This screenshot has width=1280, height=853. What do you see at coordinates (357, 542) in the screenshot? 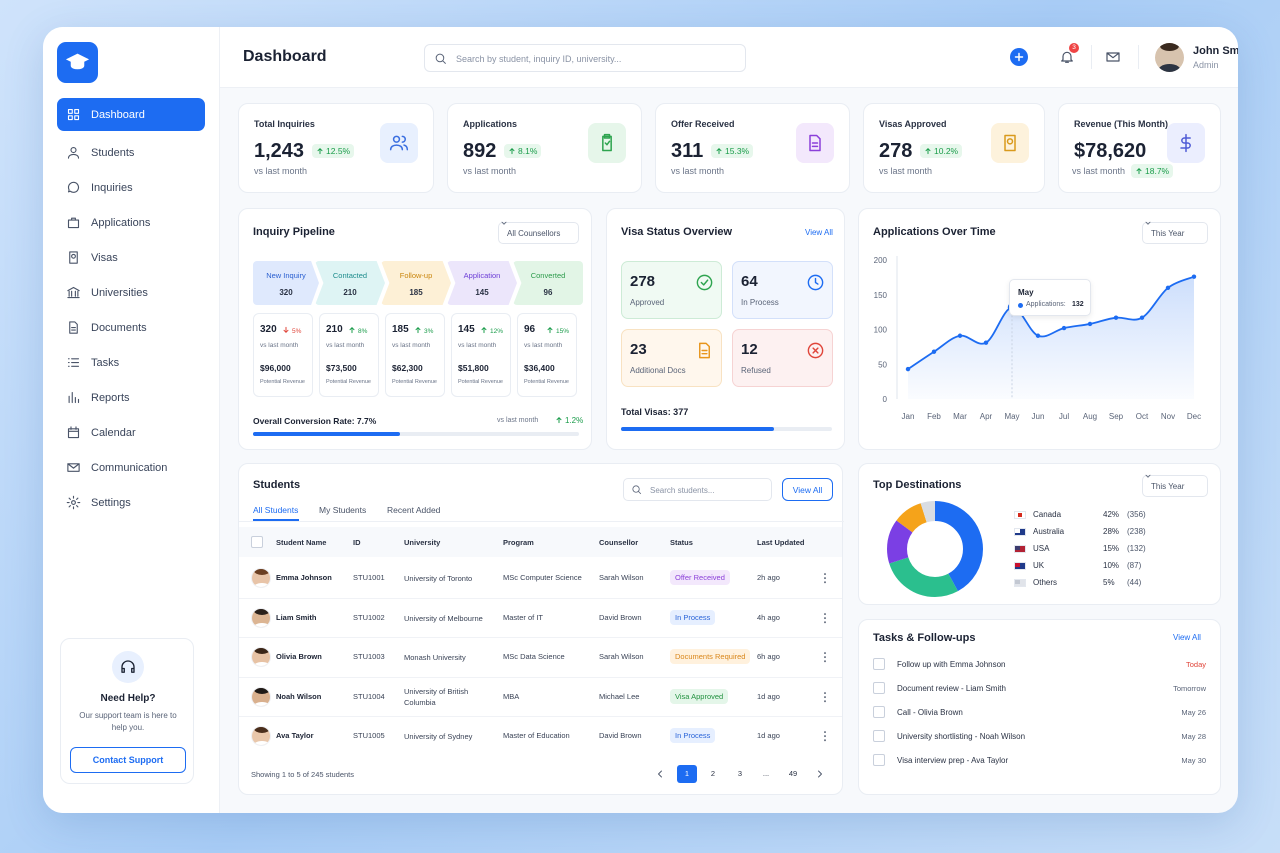
I see `column-header: ID` at bounding box center [357, 542].